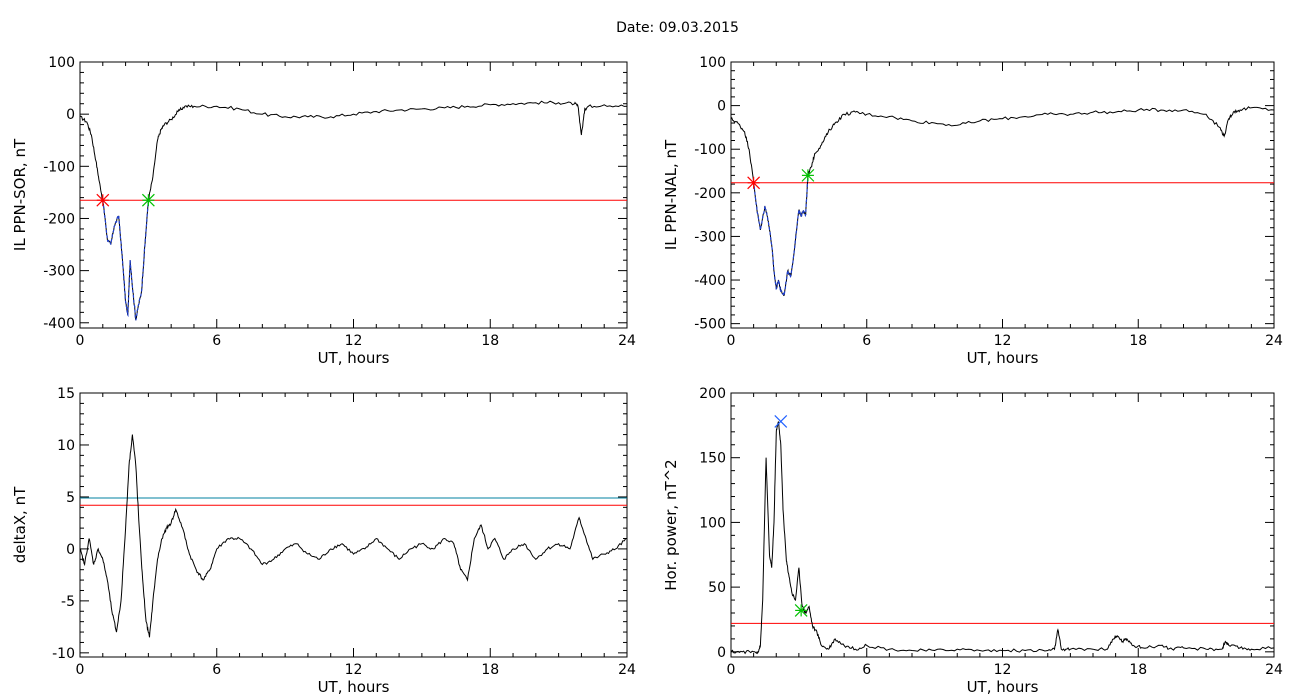 This screenshot has height=700, width=1300. Describe the element at coordinates (712, 394) in the screenshot. I see `y-tick-label: 200` at that location.